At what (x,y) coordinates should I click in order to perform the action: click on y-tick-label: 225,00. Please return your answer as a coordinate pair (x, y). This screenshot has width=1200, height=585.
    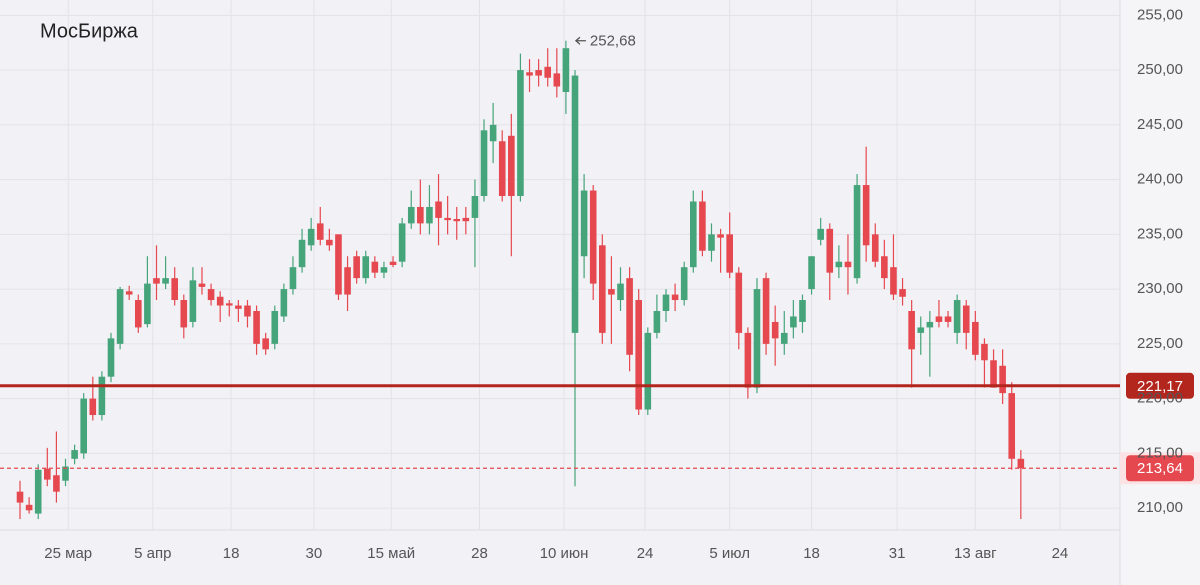
    Looking at the image, I should click on (1160, 343).